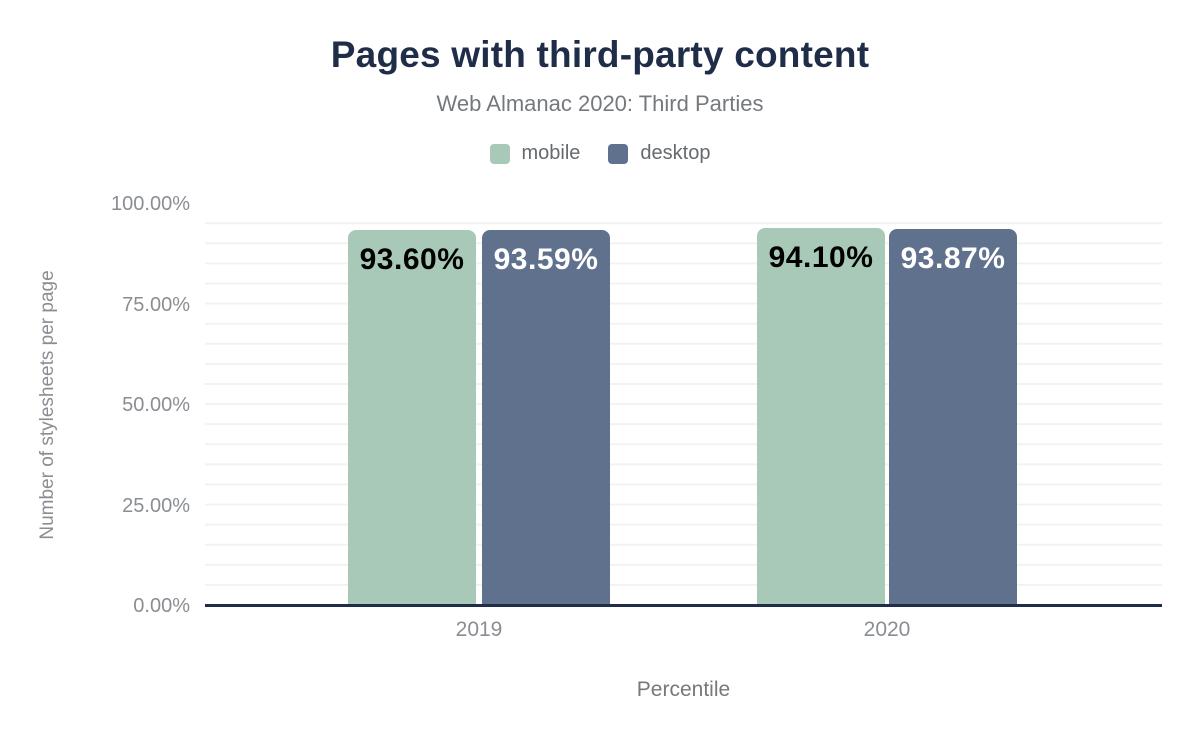  What do you see at coordinates (683, 605) in the screenshot?
I see `x-axis-line` at bounding box center [683, 605].